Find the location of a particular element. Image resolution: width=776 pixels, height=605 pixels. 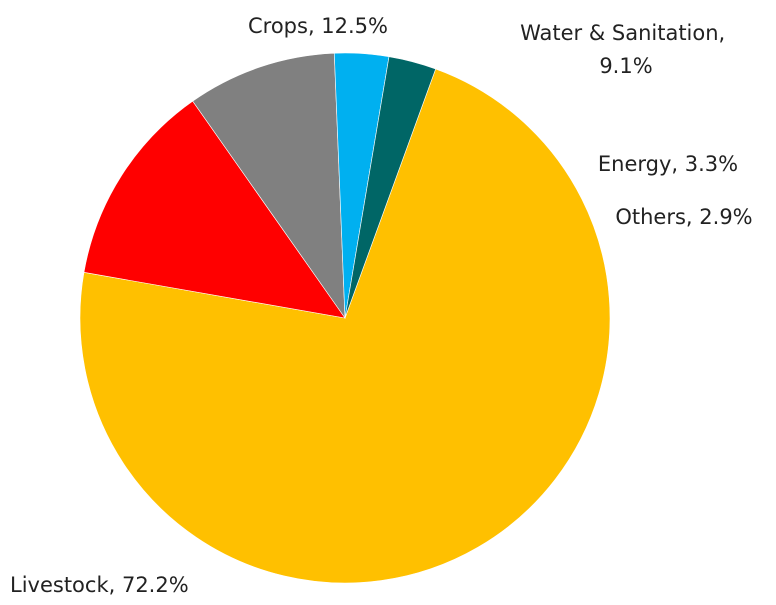

label-energy: Energy, 3.3% is located at coordinates (668, 164).